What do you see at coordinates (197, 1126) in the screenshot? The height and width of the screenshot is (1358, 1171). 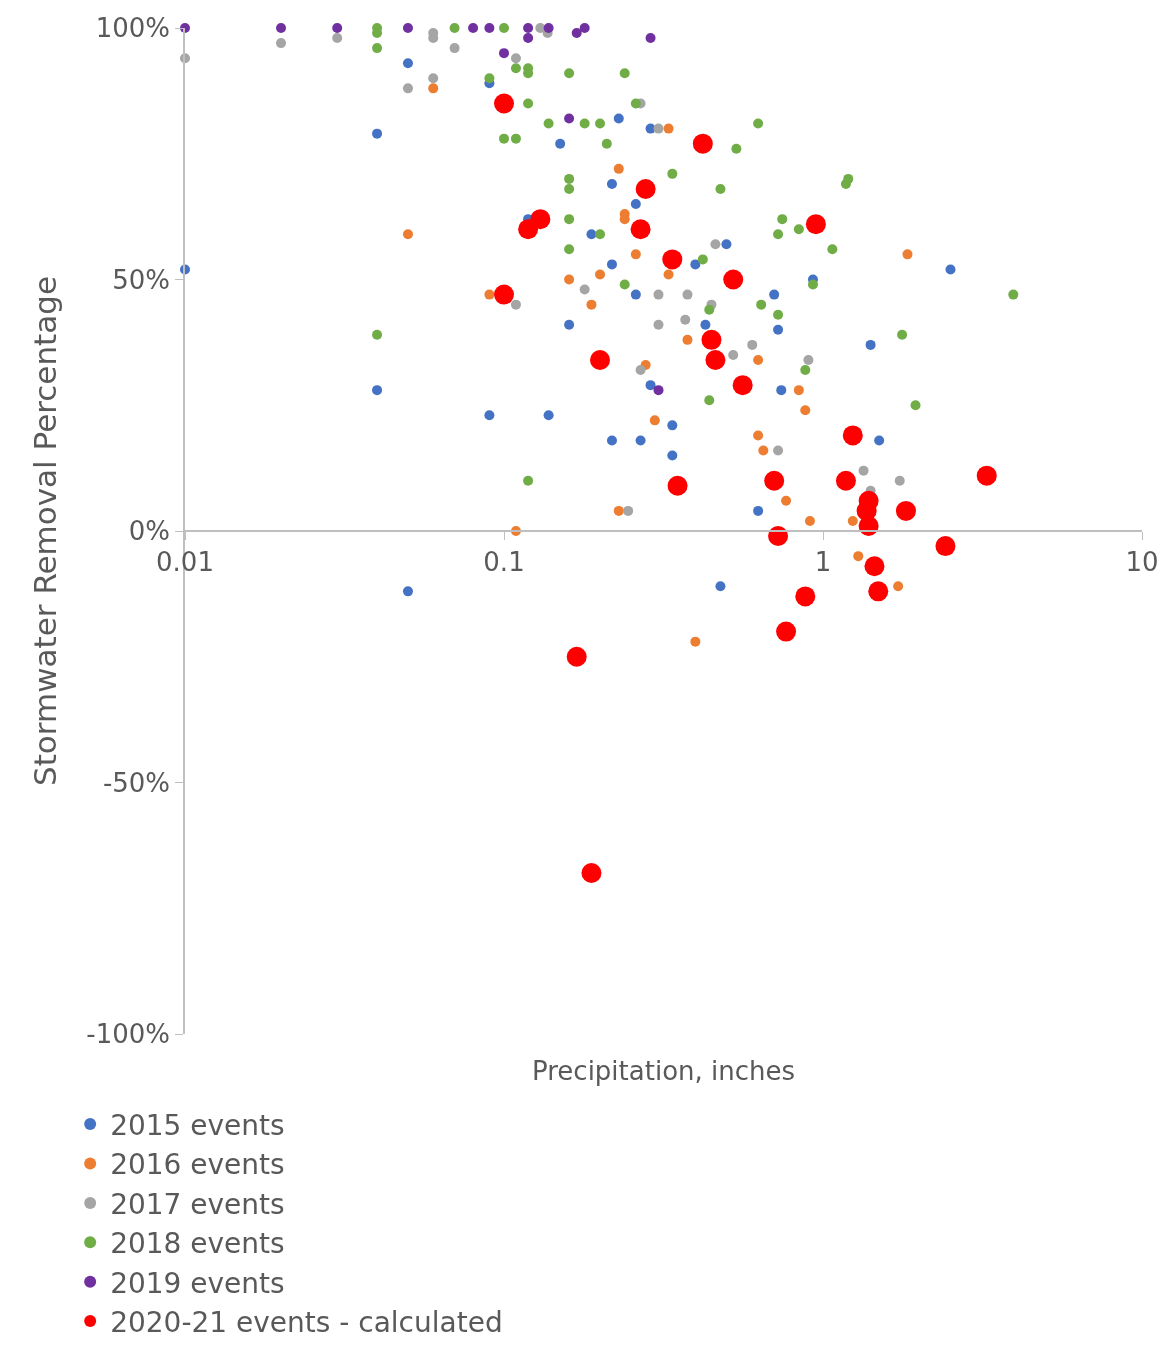 I see `legend-label: 2015 events` at bounding box center [197, 1126].